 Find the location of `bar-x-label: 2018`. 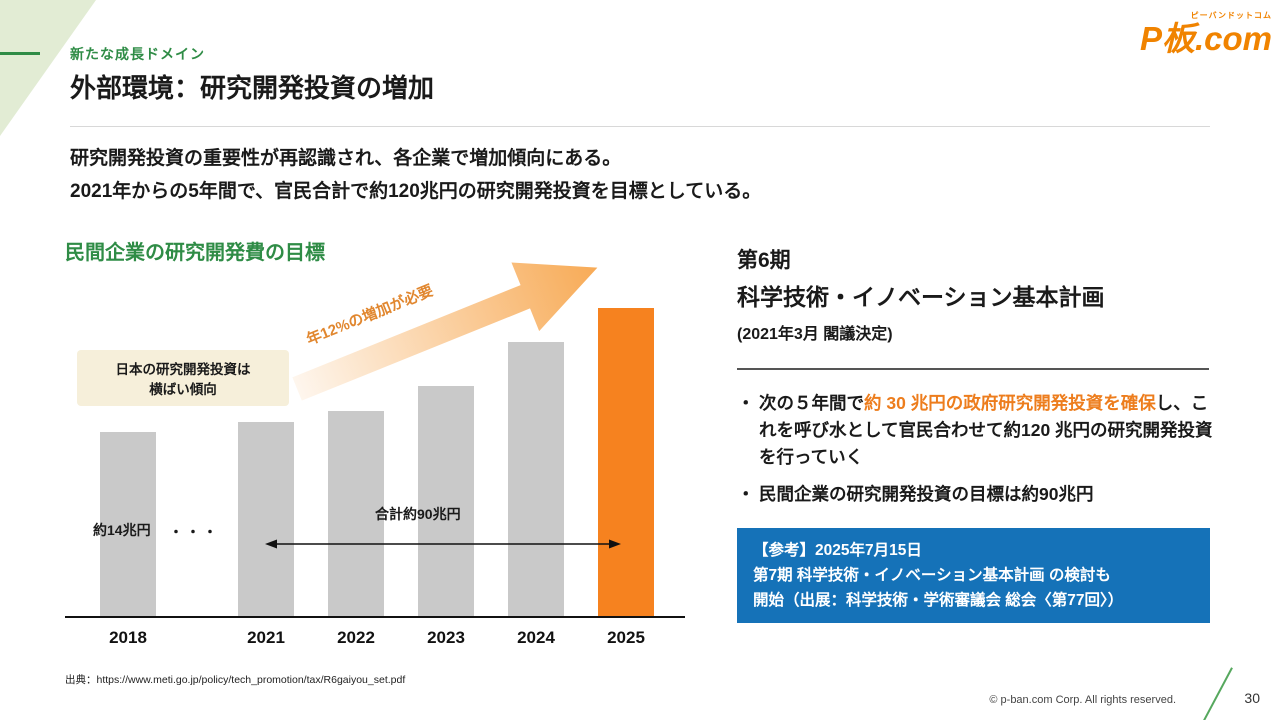

bar-x-label: 2018 is located at coordinates (128, 637).